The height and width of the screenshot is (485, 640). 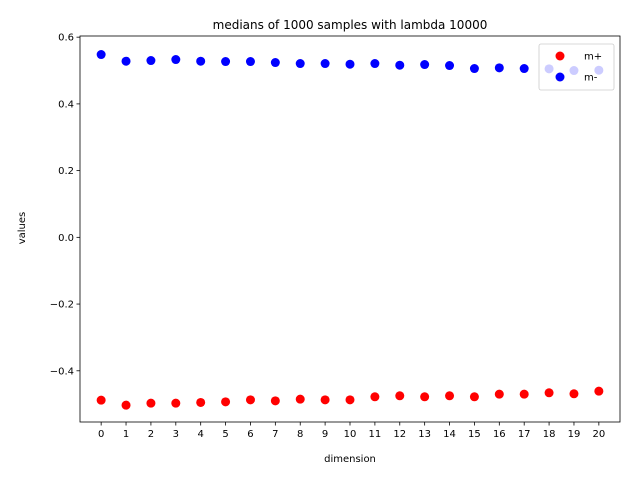 What do you see at coordinates (22, 228) in the screenshot?
I see `y-axis-label: values` at bounding box center [22, 228].